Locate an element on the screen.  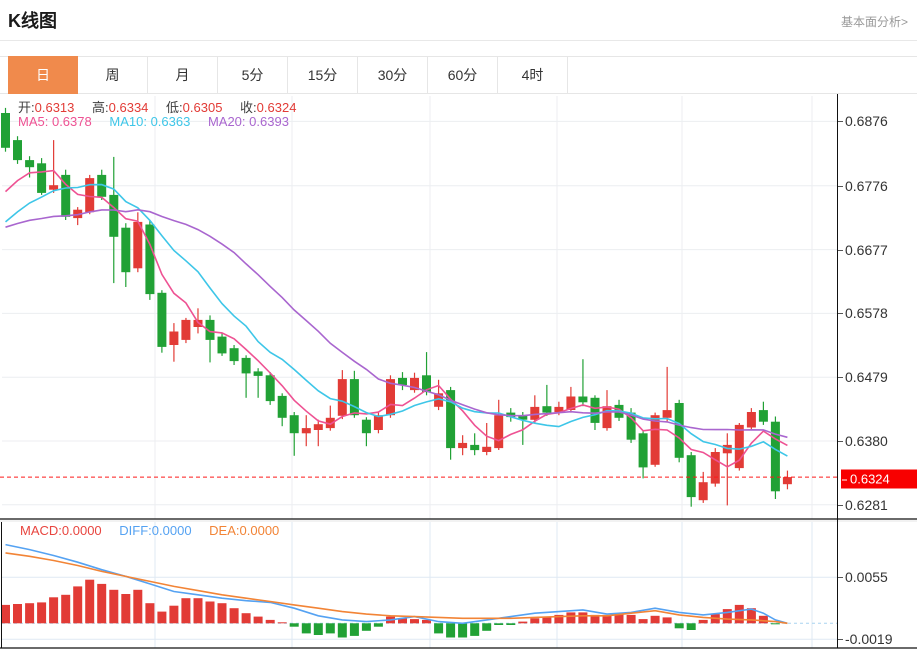
tab-15分: 15分 is located at coordinates (323, 75).